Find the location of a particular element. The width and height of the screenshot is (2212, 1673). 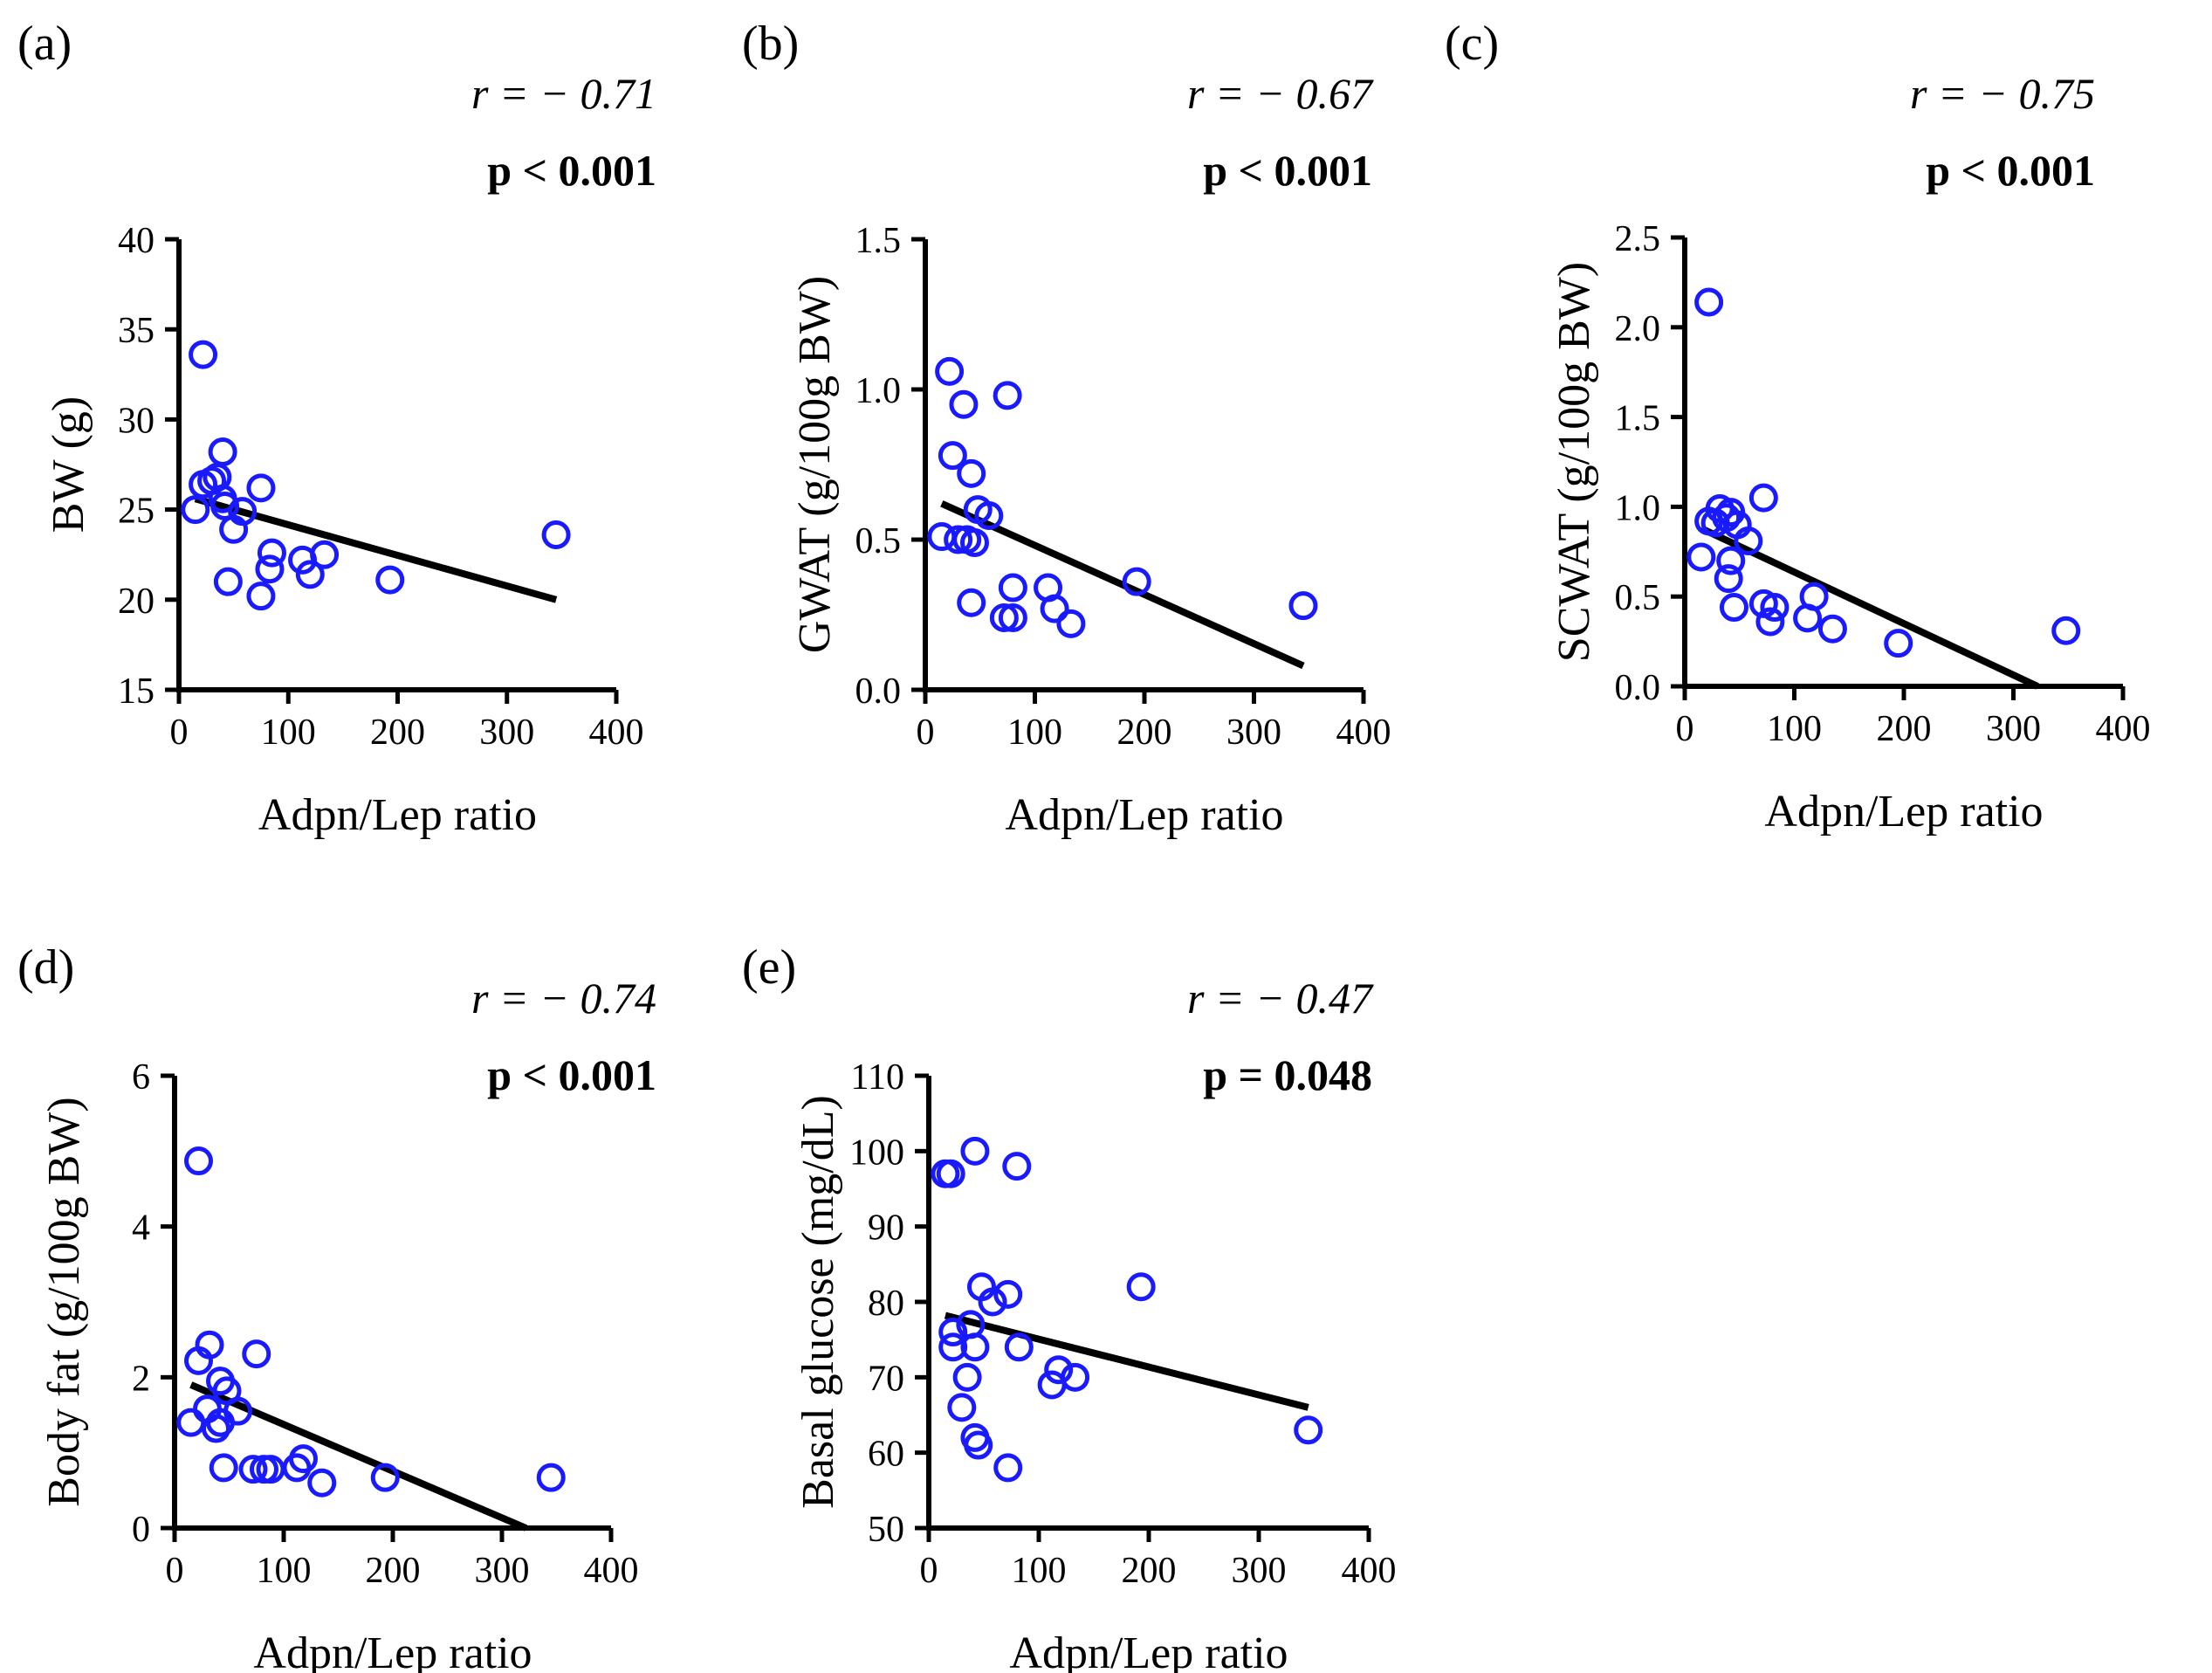

y-tick-label: 40 is located at coordinates (136, 241).